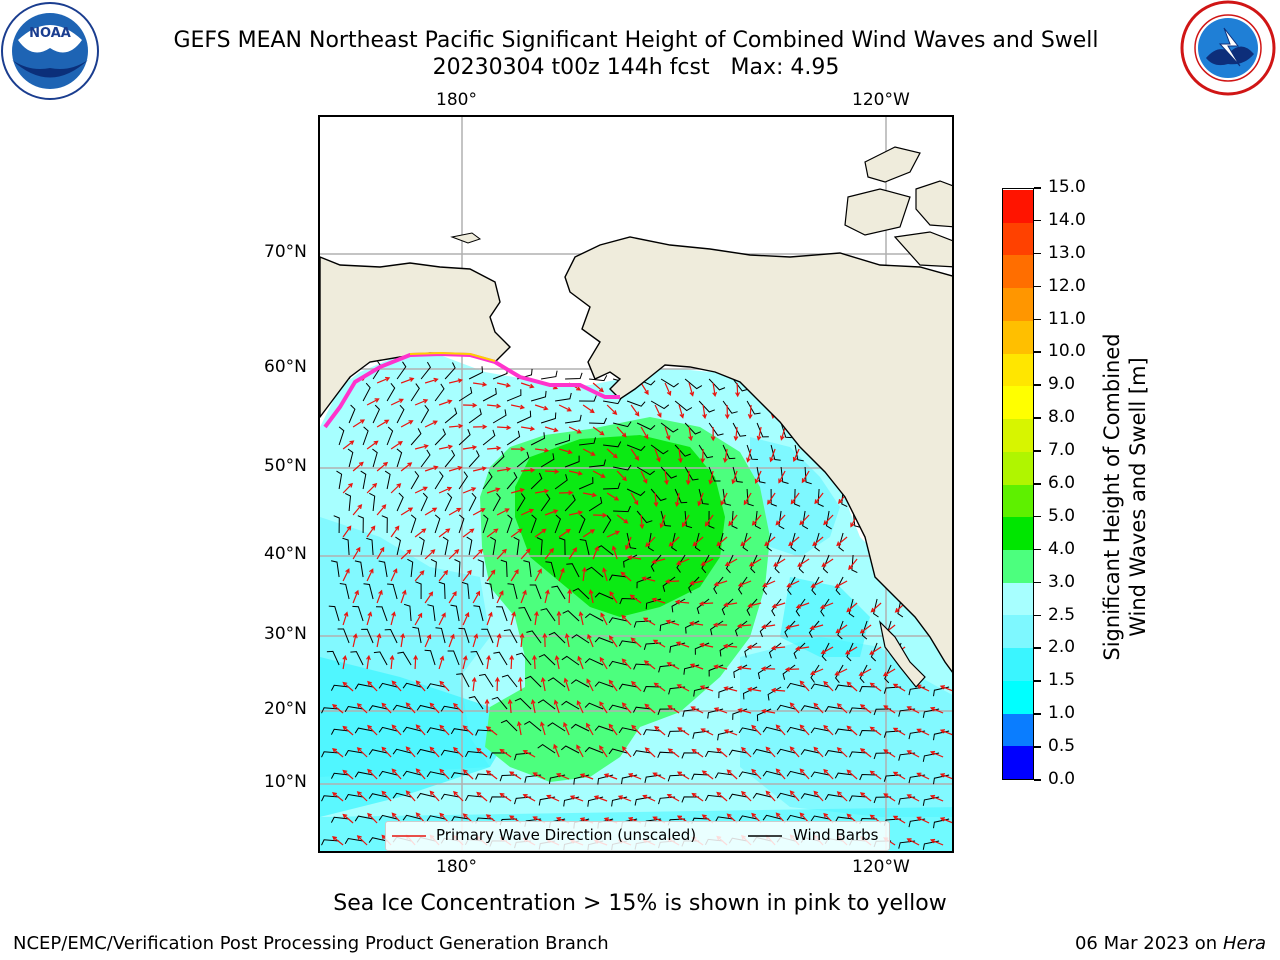 Image resolution: width=1280 pixels, height=960 pixels. What do you see at coordinates (1244, 943) in the screenshot?
I see `footer-host: Hera` at bounding box center [1244, 943].